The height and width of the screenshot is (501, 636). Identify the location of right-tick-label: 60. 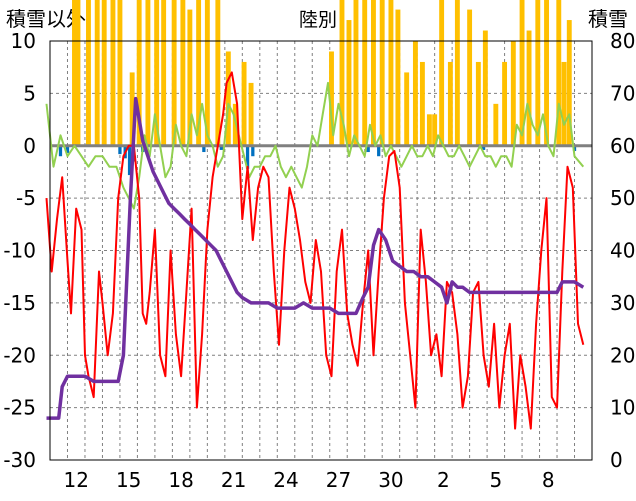
(622, 146).